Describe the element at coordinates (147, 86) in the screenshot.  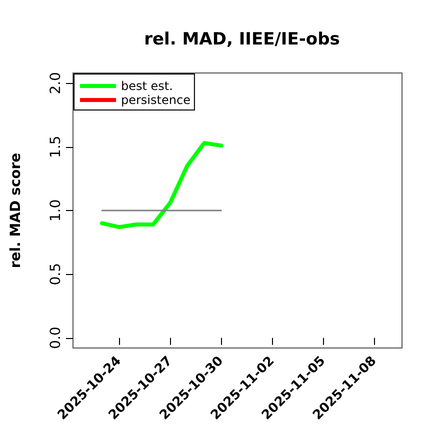
I see `legend-label: best est.` at that location.